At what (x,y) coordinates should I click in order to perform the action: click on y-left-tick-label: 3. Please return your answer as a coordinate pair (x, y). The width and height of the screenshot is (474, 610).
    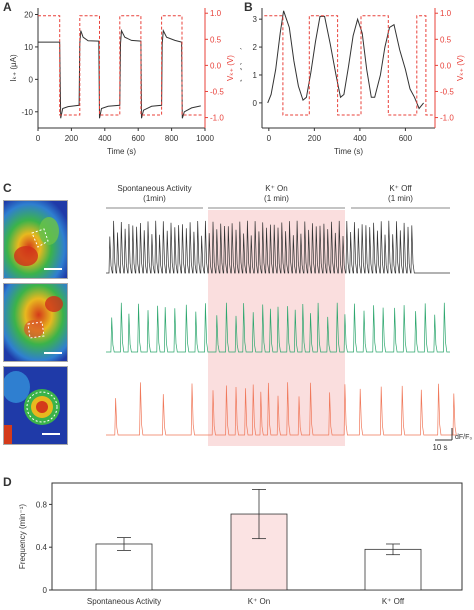
    Looking at the image, I should click on (255, 19).